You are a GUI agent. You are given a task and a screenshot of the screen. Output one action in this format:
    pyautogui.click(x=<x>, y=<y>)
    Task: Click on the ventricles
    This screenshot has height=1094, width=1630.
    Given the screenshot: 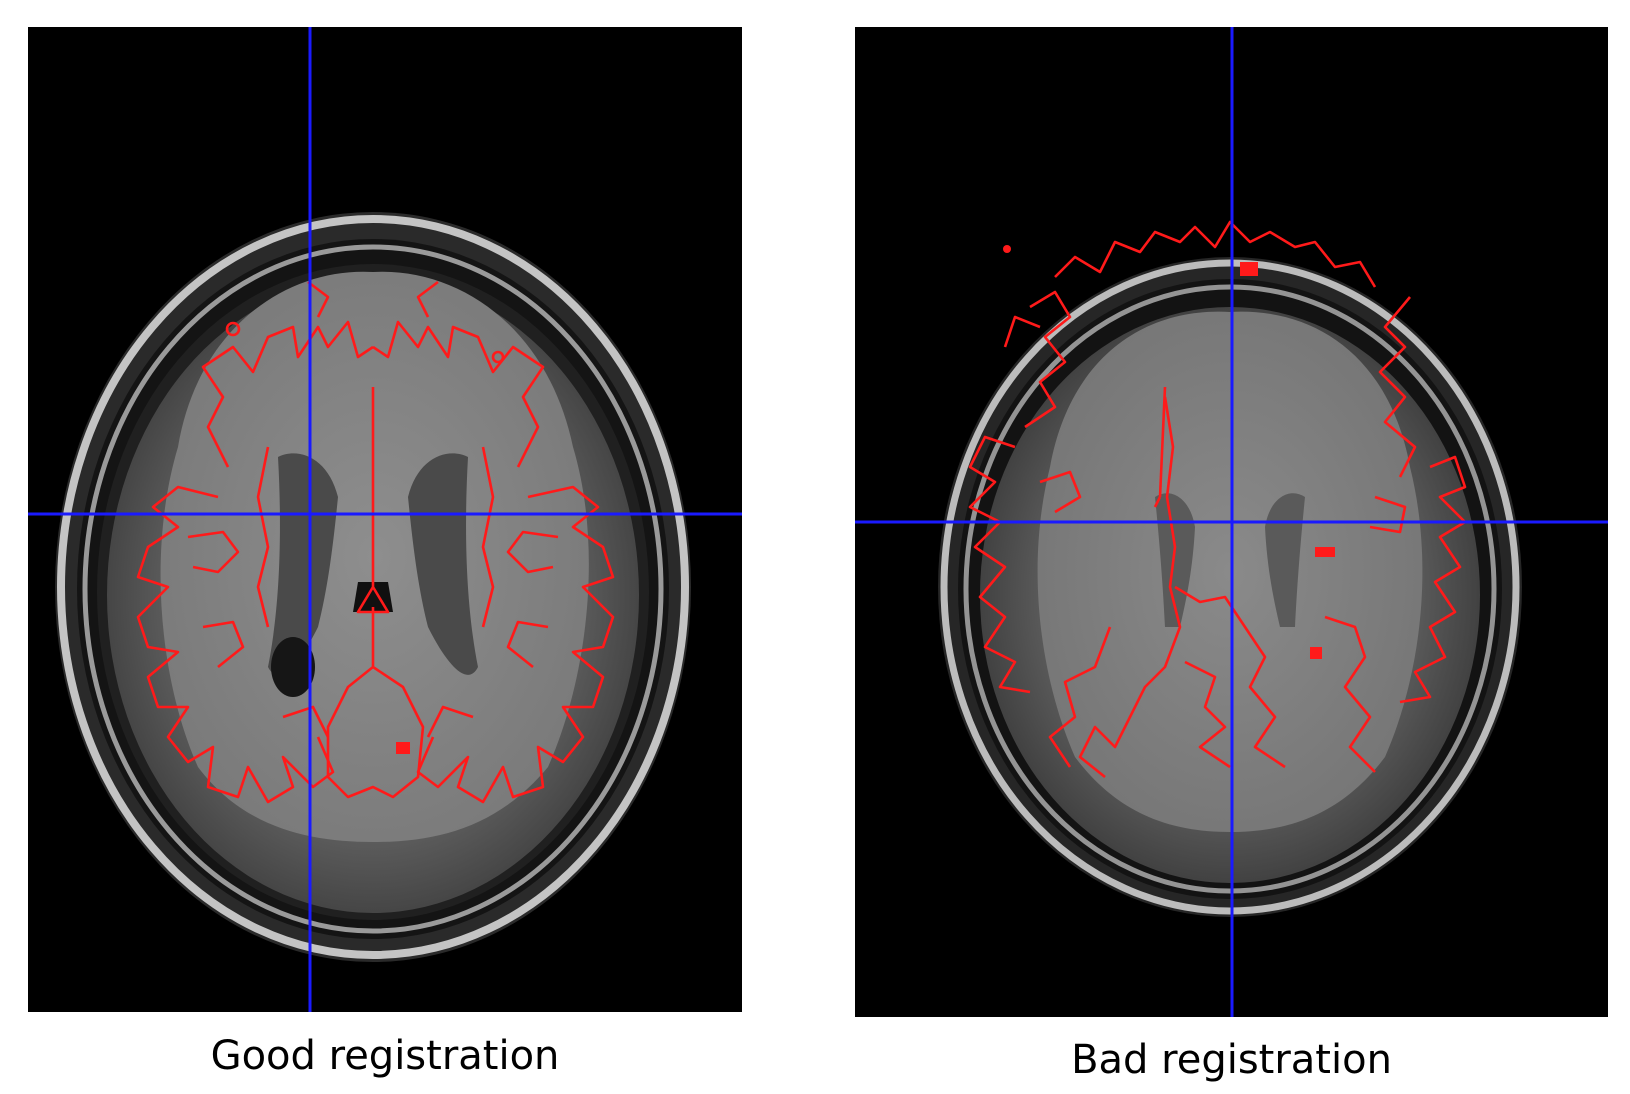 What is the action you would take?
    pyautogui.click(x=373, y=575)
    